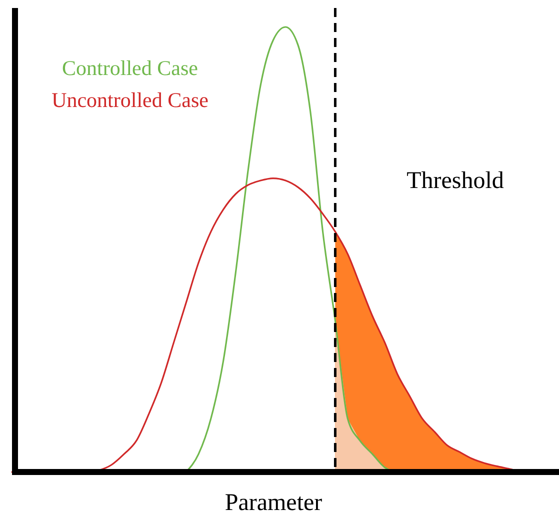 The width and height of the screenshot is (559, 518). I want to click on annotation: Threshold, so click(455, 181).